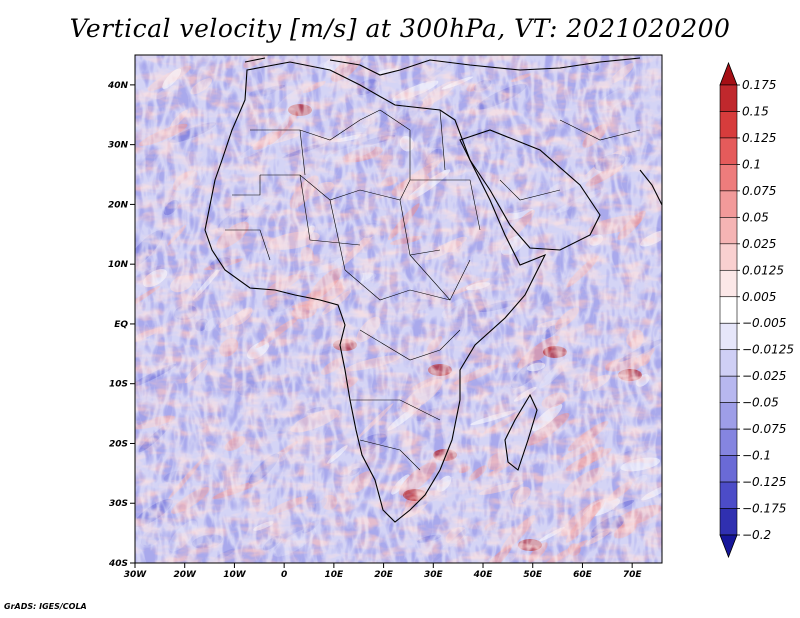 This screenshot has height=618, width=800. Describe the element at coordinates (118, 385) in the screenshot. I see `y-tick-label: 10S` at that location.